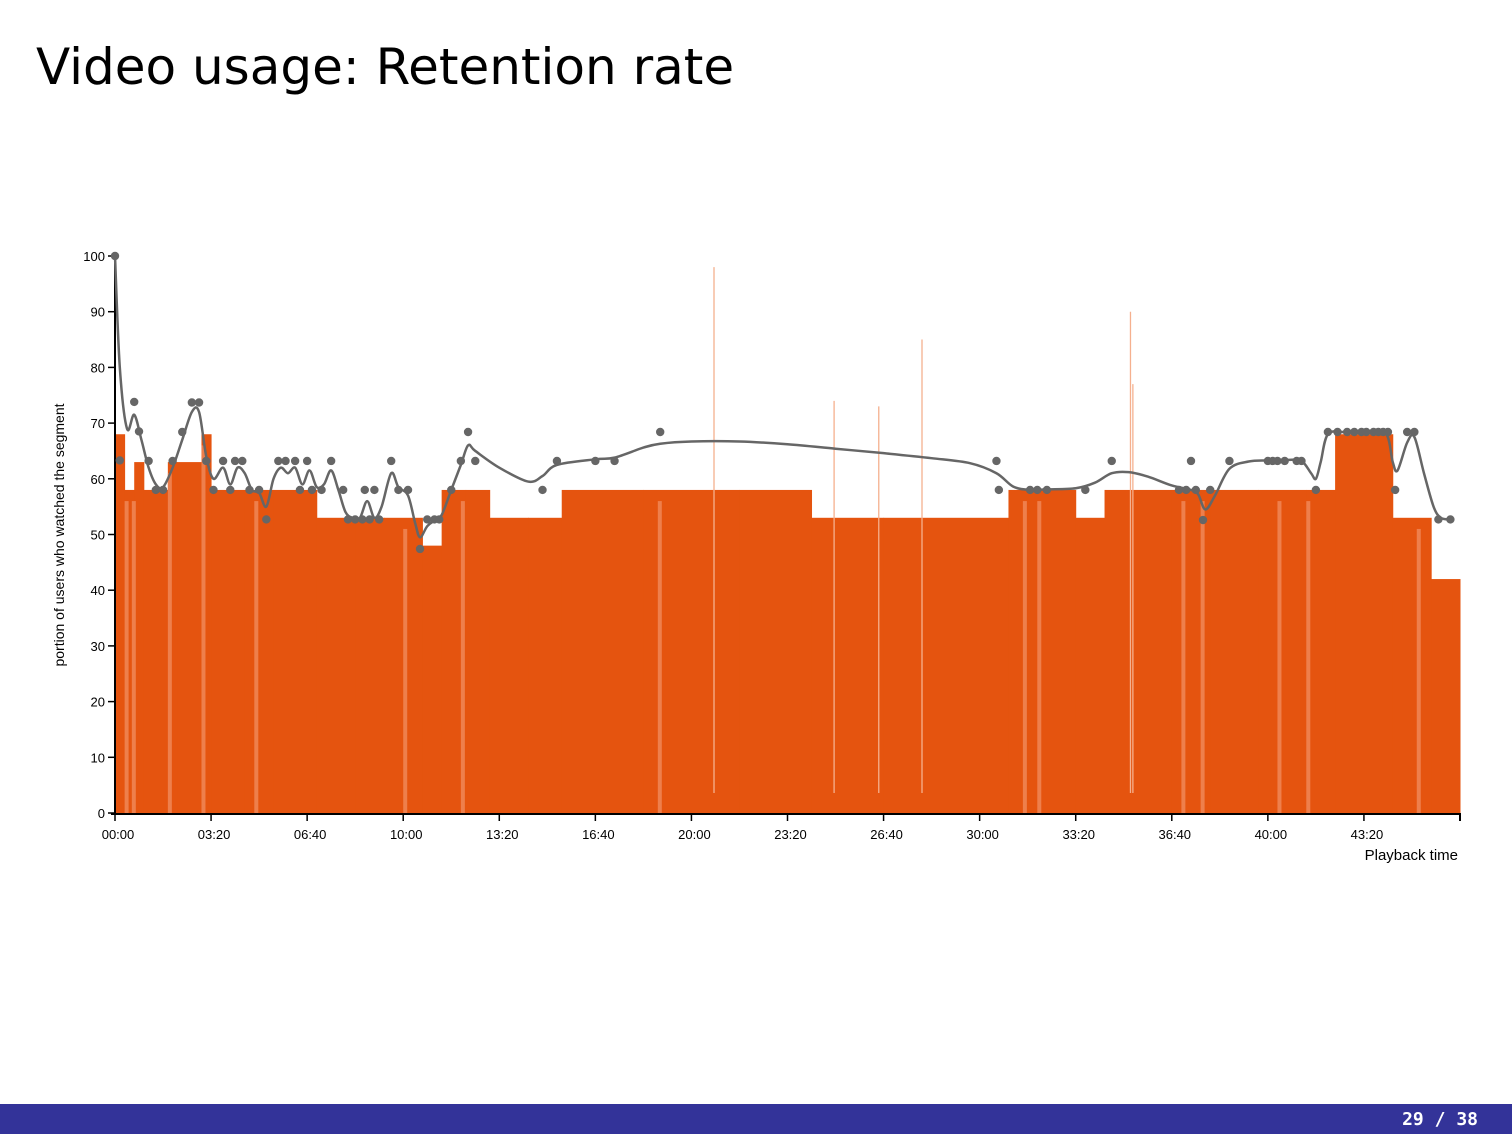 The height and width of the screenshot is (1134, 1512). I want to click on y-tick-label: 100, so click(94, 256).